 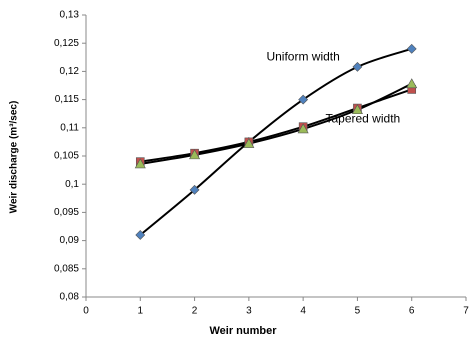 I want to click on y-tick-label: 0,08, so click(x=70, y=297).